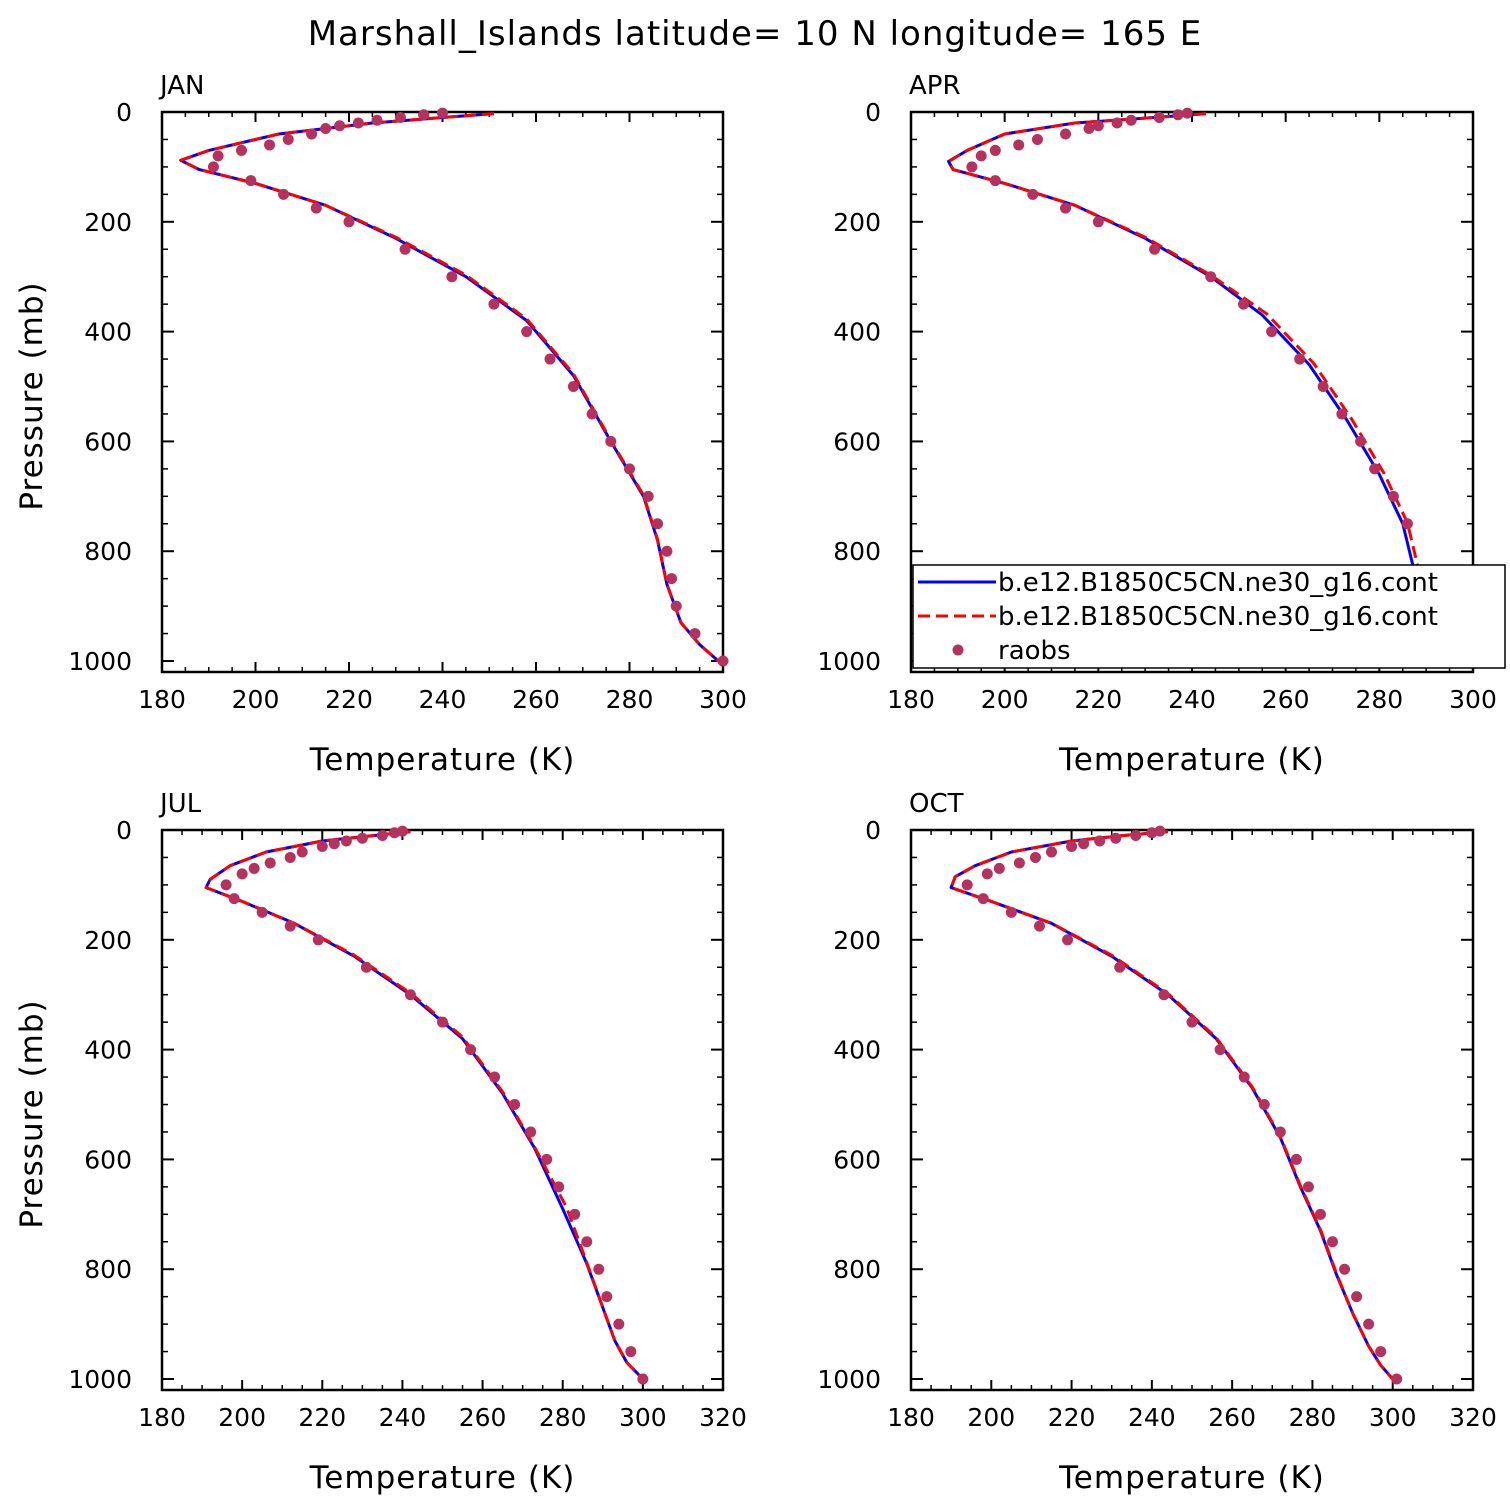  What do you see at coordinates (643, 1417) in the screenshot?
I see `x-tick-label: 300` at bounding box center [643, 1417].